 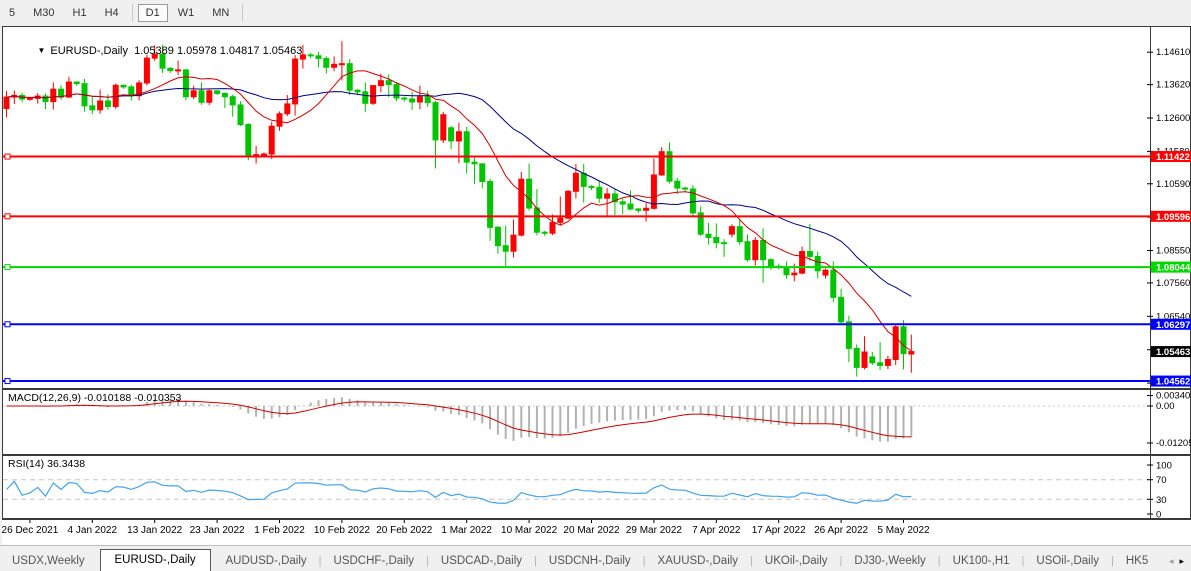 I want to click on timeframe-button-w1: W1, so click(x=186, y=13).